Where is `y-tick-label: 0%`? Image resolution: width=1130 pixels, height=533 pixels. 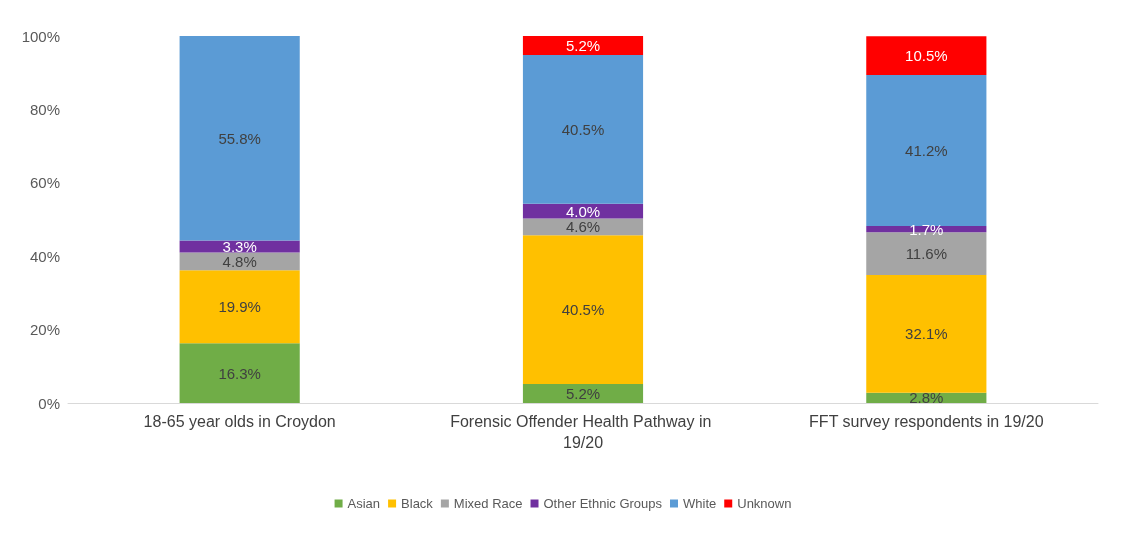
y-tick-label: 0% is located at coordinates (49, 403).